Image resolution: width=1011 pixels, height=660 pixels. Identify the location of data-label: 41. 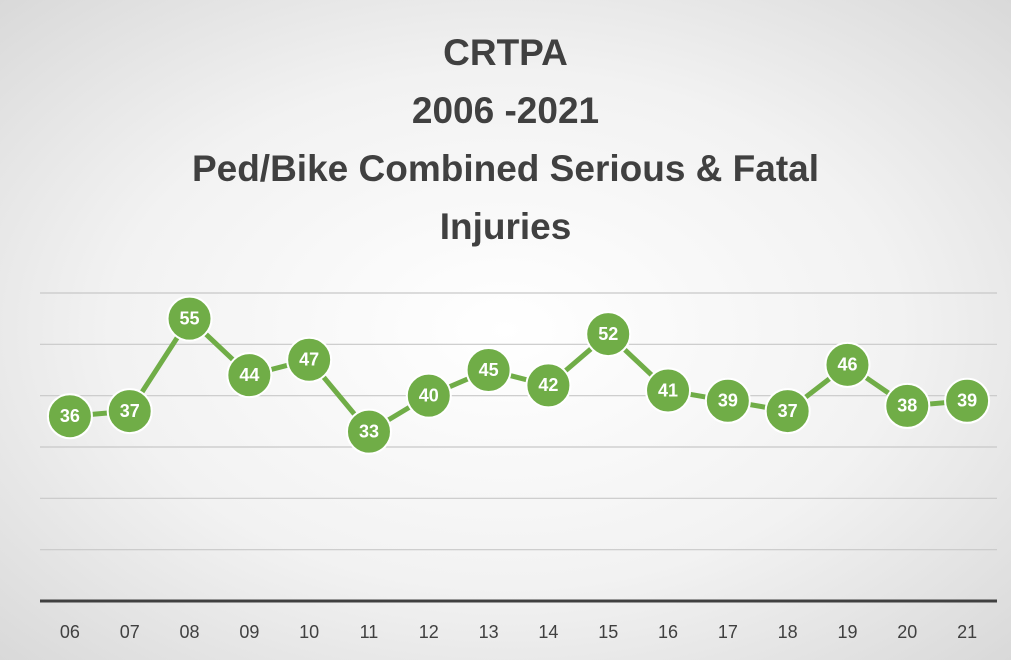
(668, 390).